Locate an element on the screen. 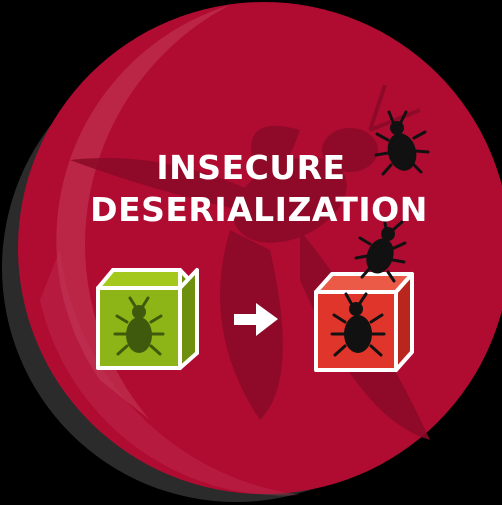 The width and height of the screenshot is (502, 505). green-box is located at coordinates (147, 319).